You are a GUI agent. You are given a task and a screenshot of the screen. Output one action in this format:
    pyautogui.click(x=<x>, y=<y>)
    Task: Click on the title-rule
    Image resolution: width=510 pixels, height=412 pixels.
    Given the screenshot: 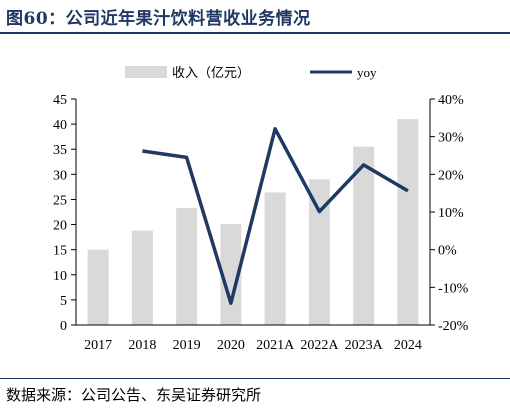 What is the action you would take?
    pyautogui.click(x=255, y=33)
    